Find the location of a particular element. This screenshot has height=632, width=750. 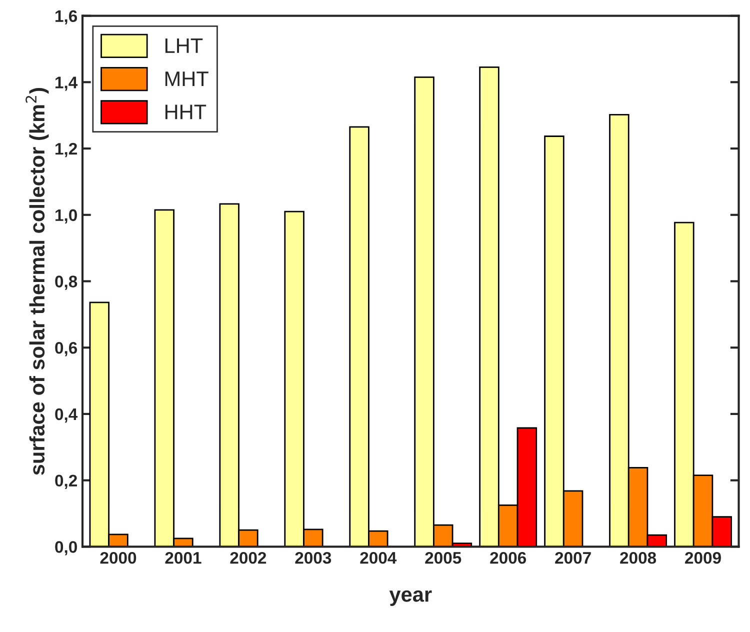

y-tick-label: 1,2 is located at coordinates (66, 150).